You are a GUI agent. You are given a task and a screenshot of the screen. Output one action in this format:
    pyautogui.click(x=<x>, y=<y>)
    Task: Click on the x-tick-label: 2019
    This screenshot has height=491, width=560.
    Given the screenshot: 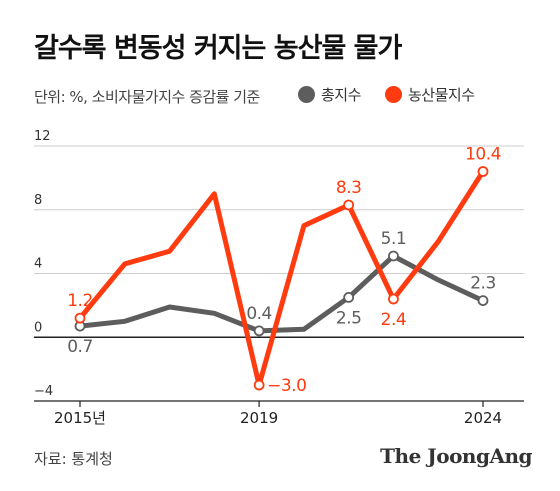 What is the action you would take?
    pyautogui.click(x=259, y=418)
    